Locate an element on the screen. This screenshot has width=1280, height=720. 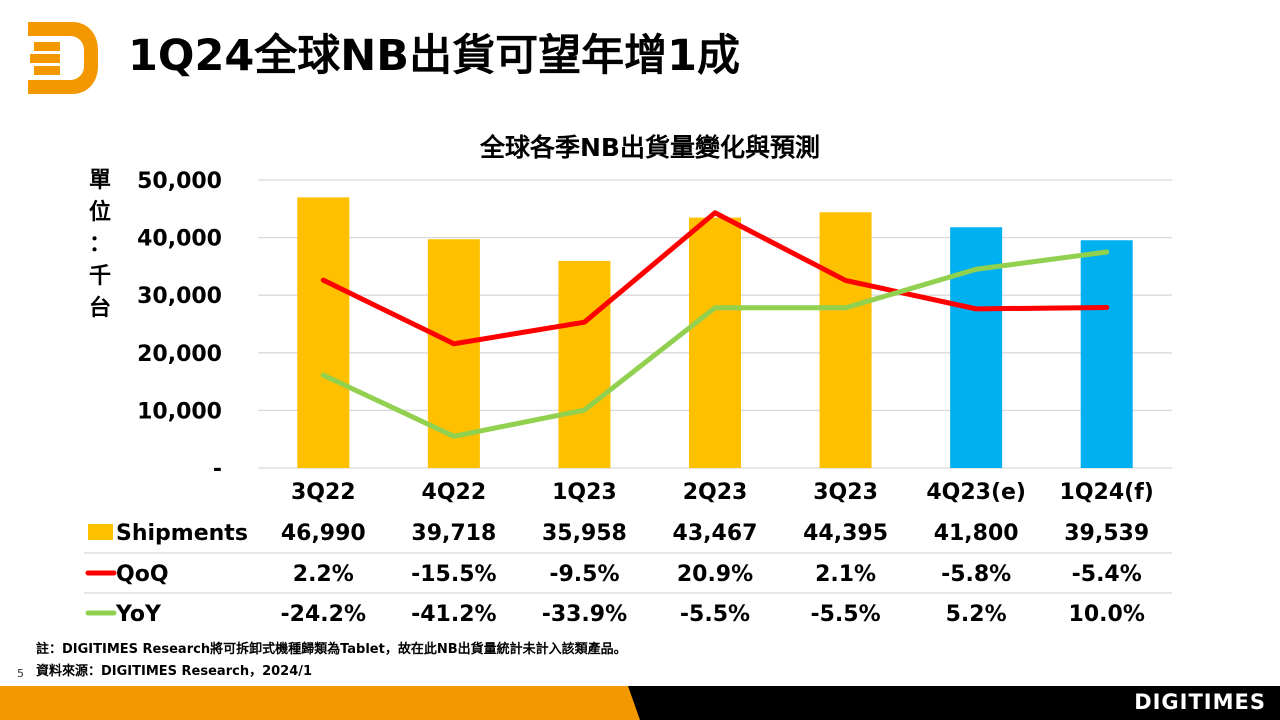
table-cell: 35,958 is located at coordinates (584, 533).